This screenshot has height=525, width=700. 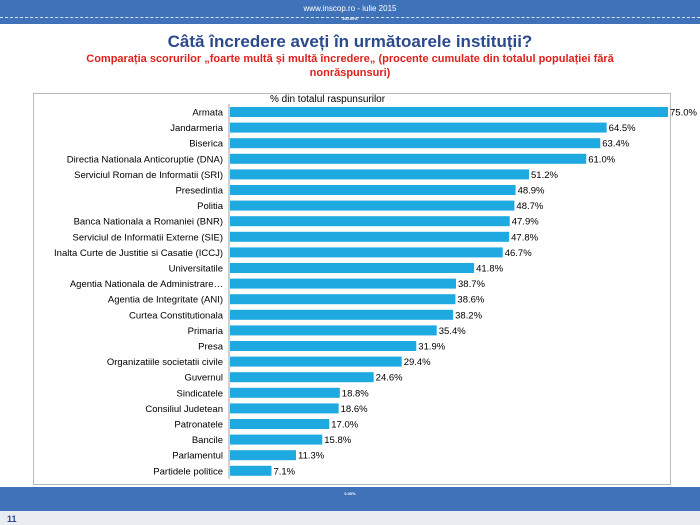 I want to click on chart-series-label: % din totalul raspunsurilor, so click(x=328, y=99).